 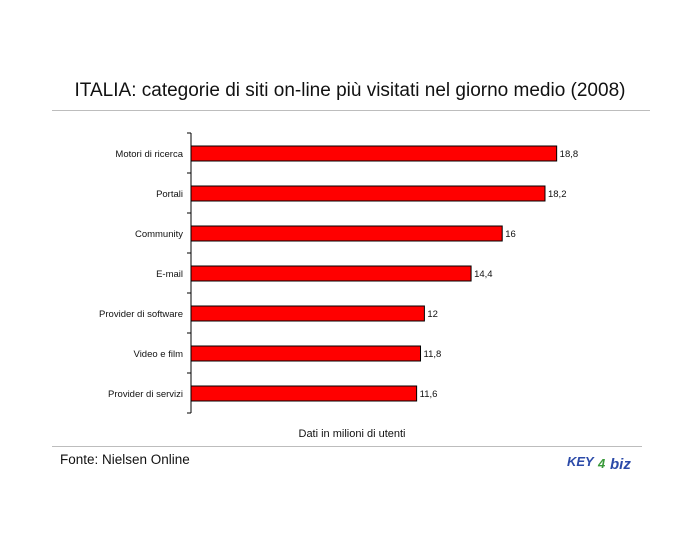 I want to click on category-label: E-mail, so click(x=169, y=274).